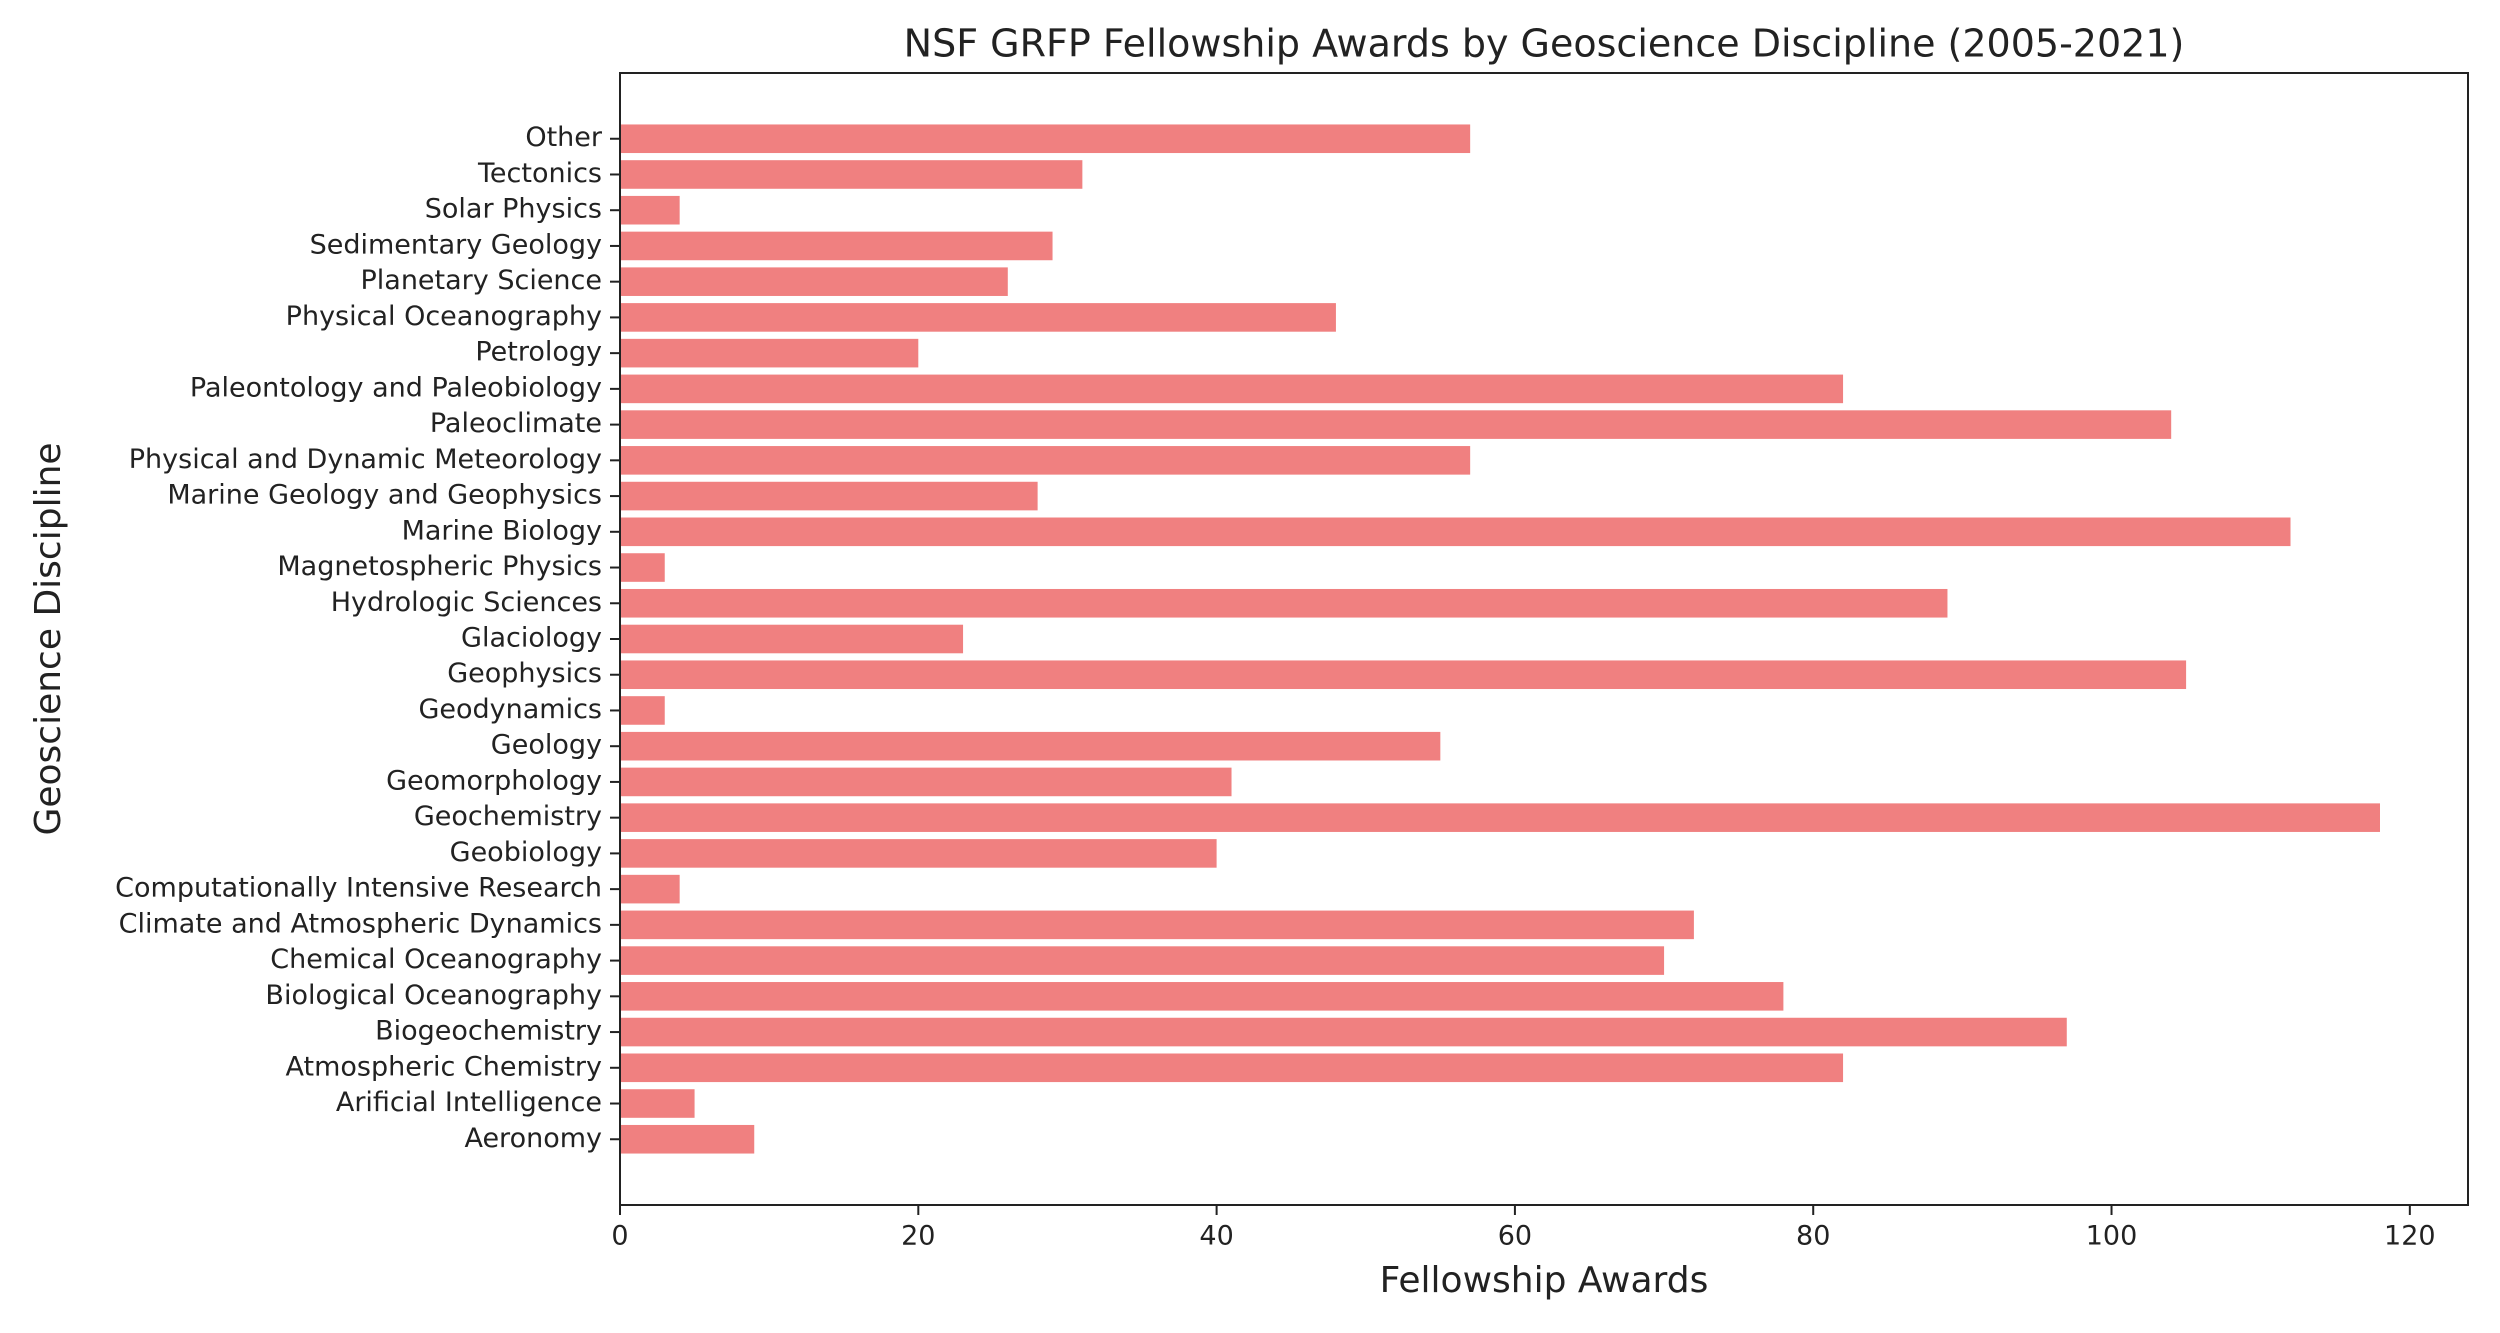  What do you see at coordinates (444, 1066) in the screenshot?
I see `y-tick-label: Atmospheric Chemistry` at bounding box center [444, 1066].